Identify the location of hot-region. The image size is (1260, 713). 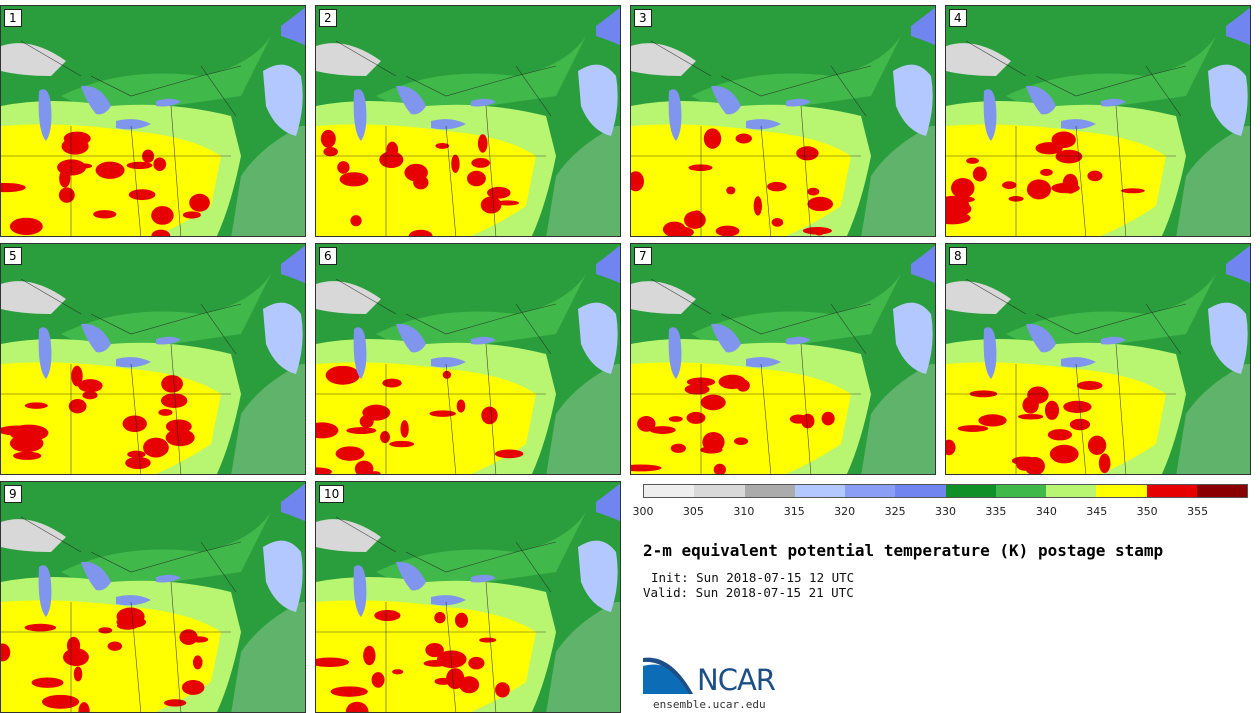
(426, 418).